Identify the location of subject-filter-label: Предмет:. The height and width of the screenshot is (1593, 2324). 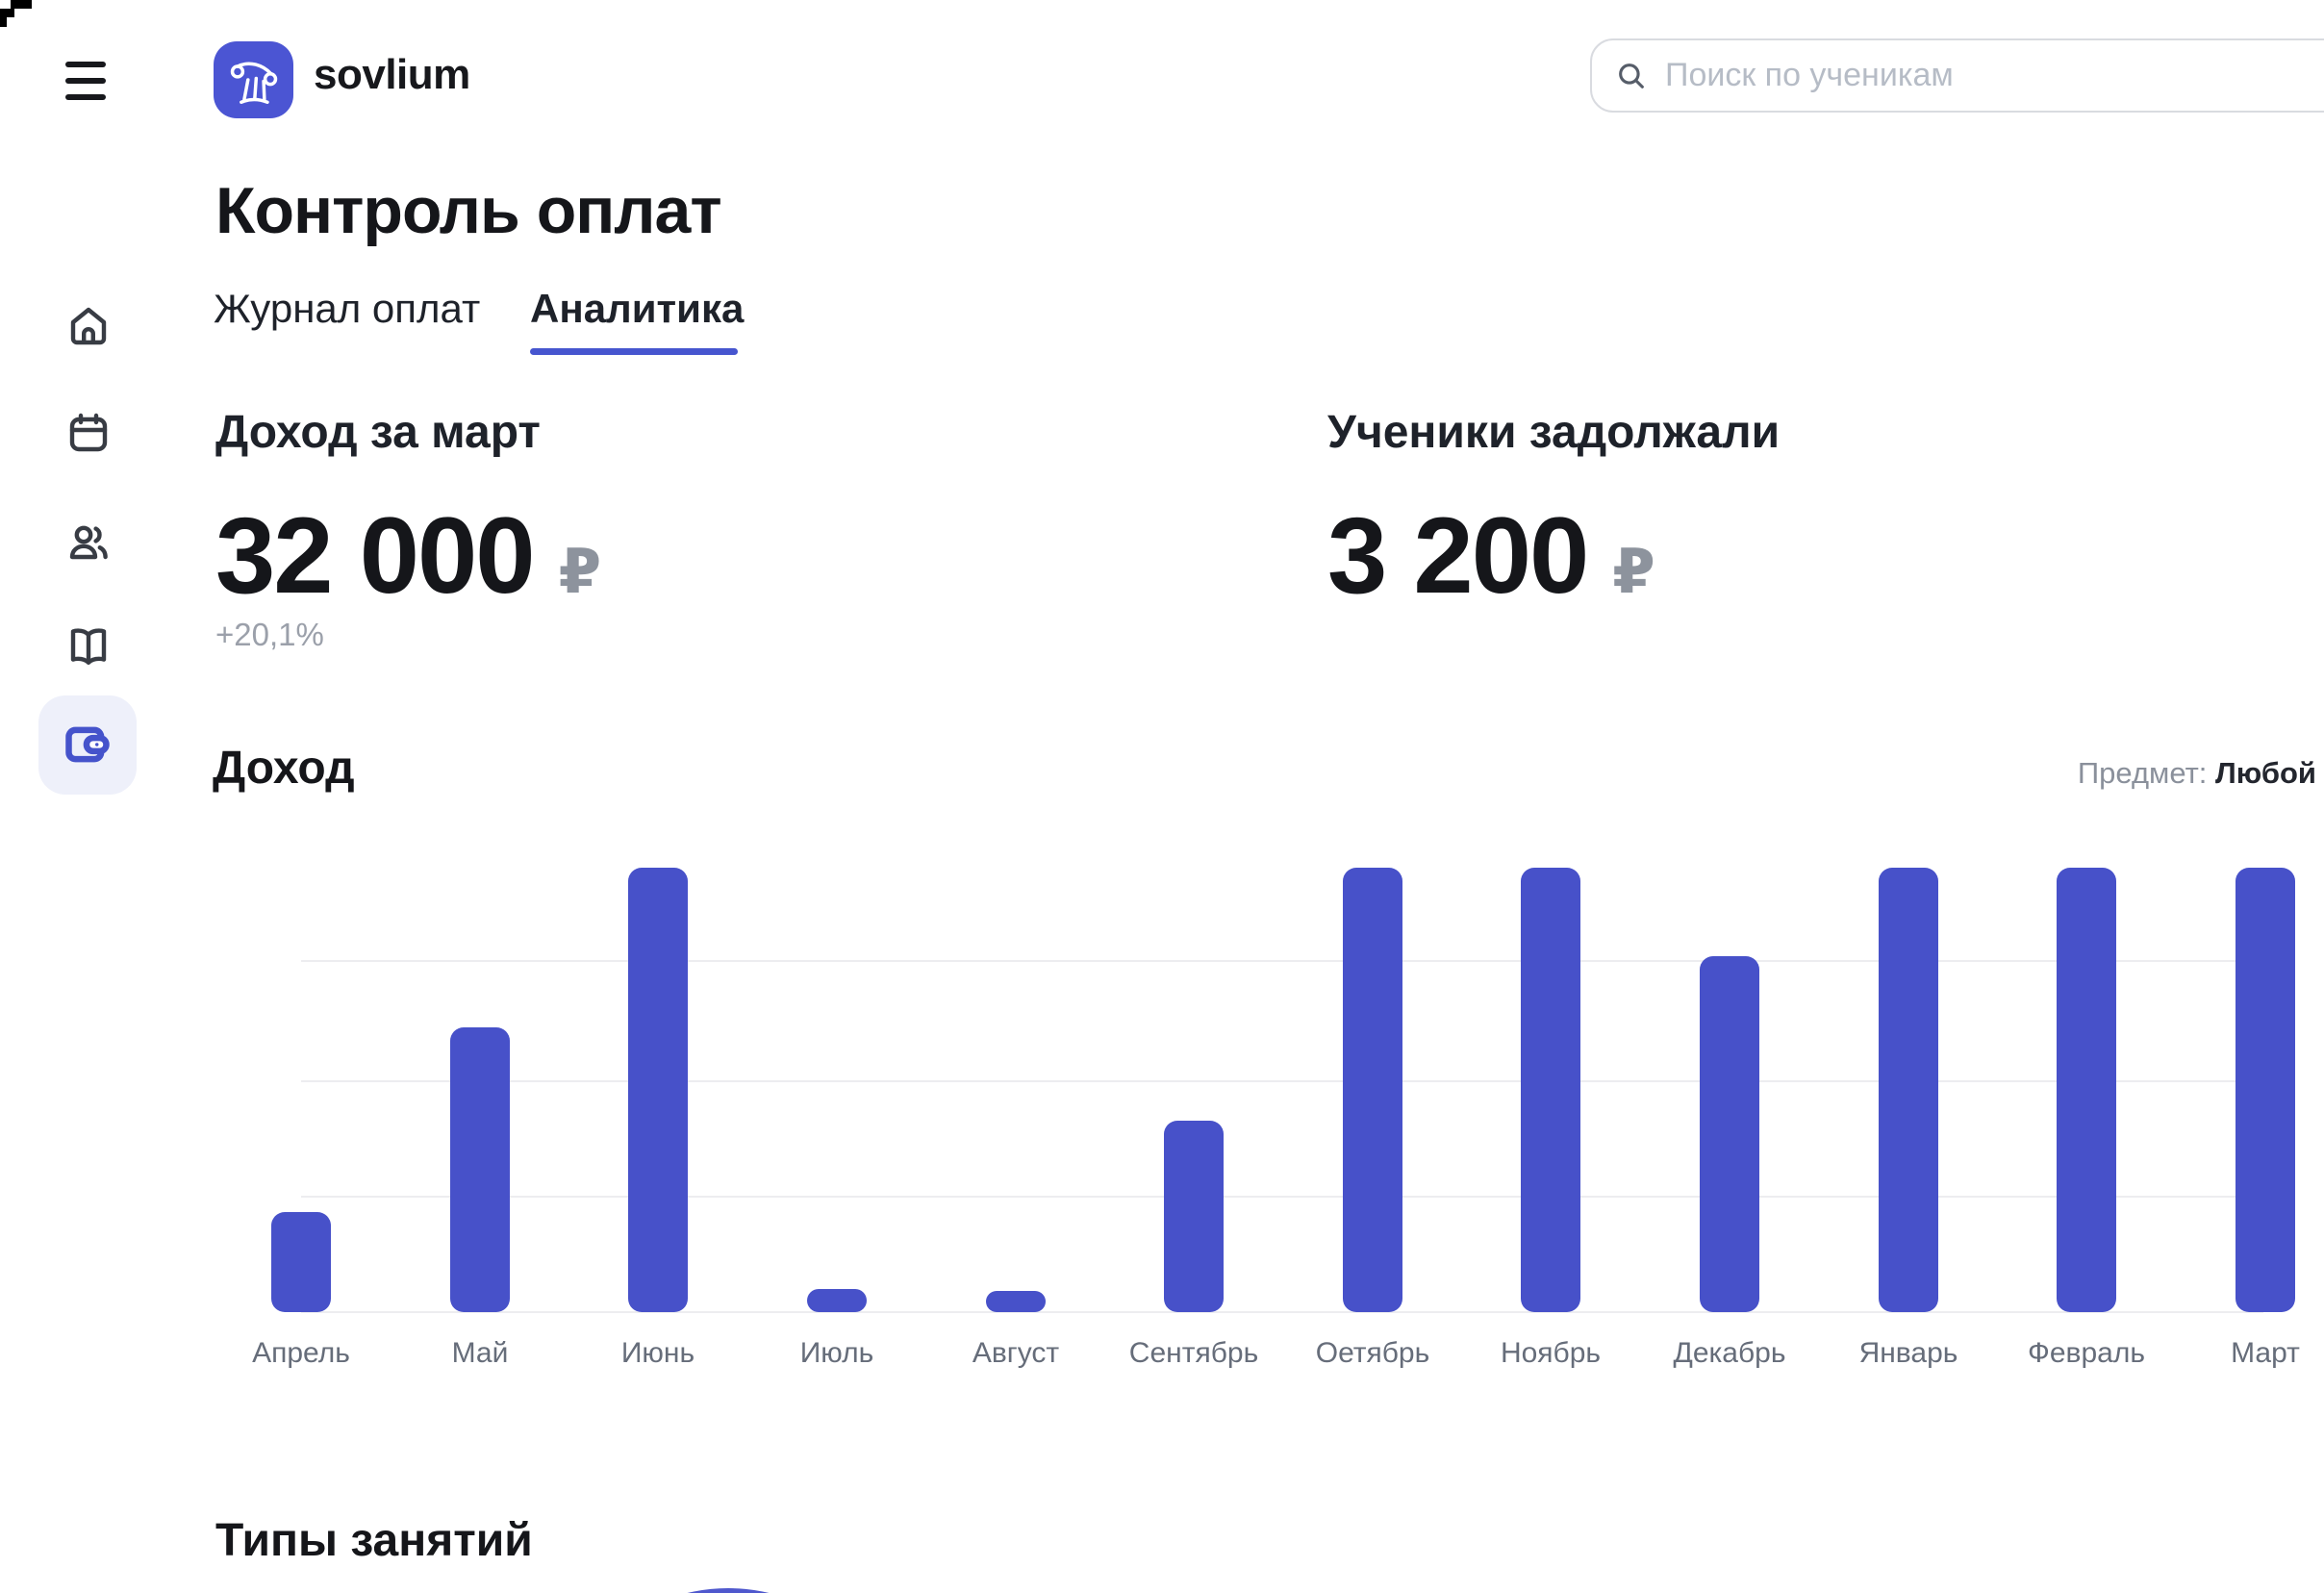
(2142, 773).